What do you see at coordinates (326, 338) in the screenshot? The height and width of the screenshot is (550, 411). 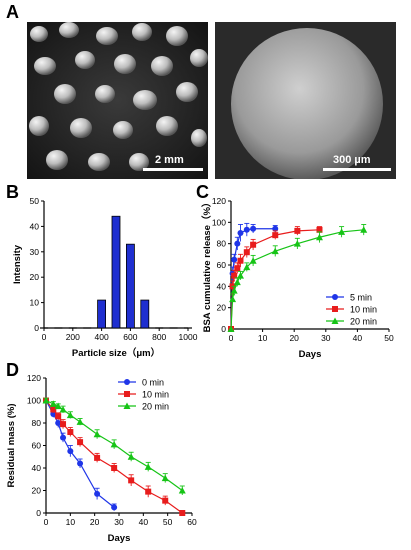 I see `x-tick-label: 30` at bounding box center [326, 338].